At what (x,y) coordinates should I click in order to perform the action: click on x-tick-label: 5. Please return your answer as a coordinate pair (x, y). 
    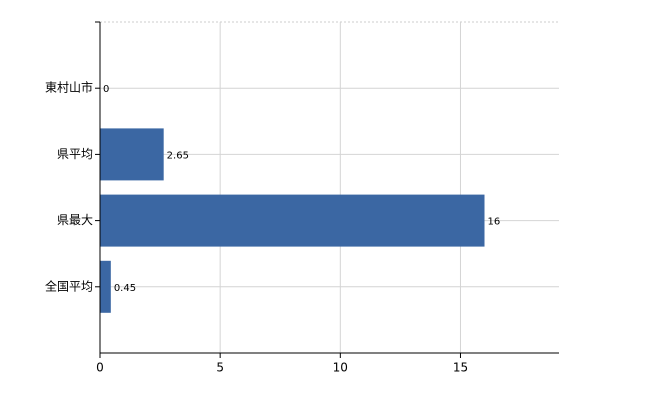
    Looking at the image, I should click on (220, 368).